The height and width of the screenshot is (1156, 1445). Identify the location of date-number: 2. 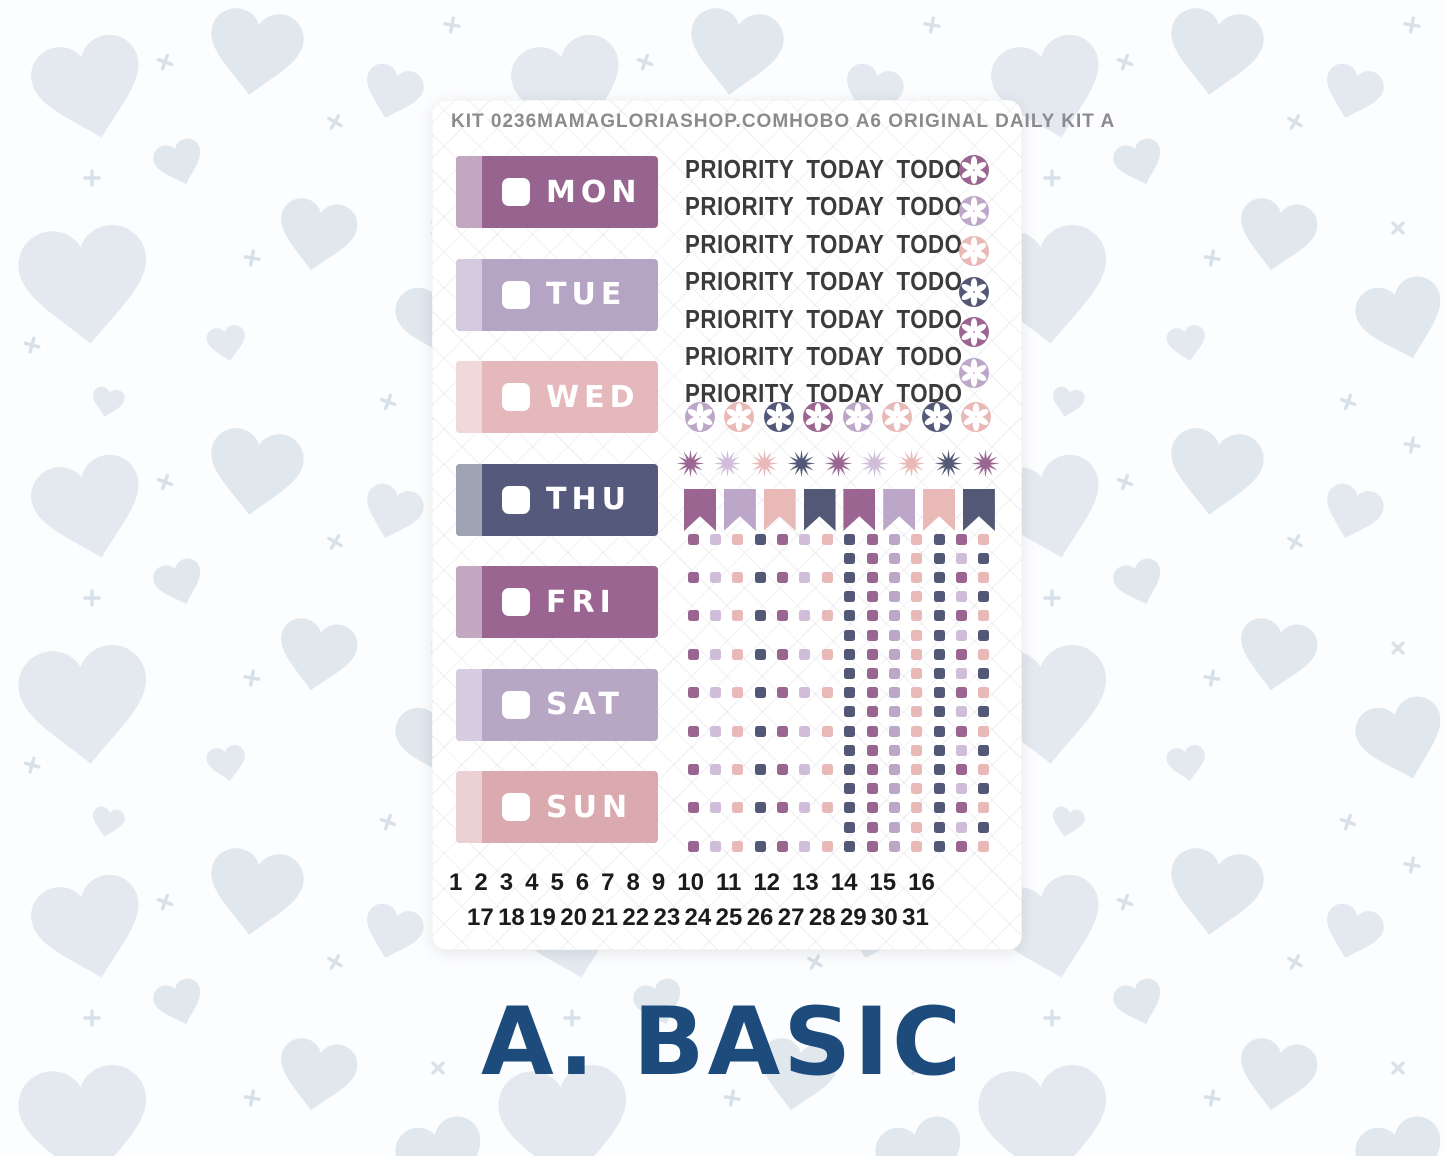
(481, 882).